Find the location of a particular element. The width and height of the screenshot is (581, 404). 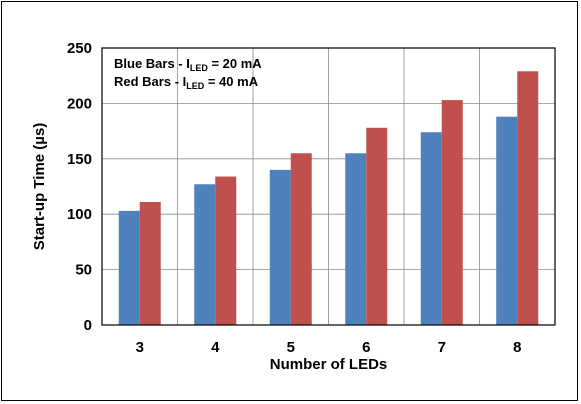

y-tick-labels: 0 50 100 150 200 250 is located at coordinates (79, 187).